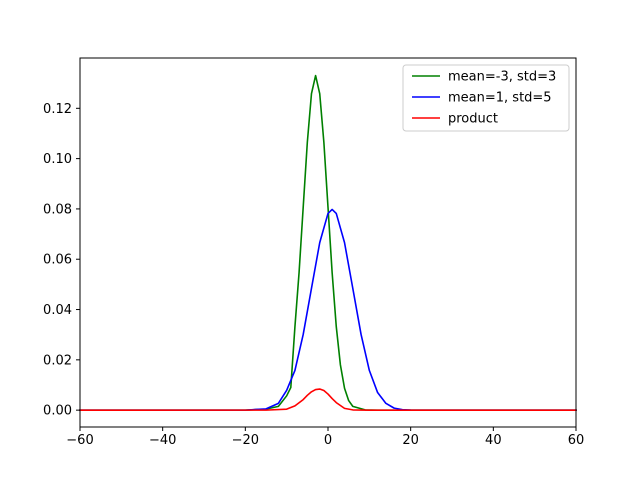 This screenshot has height=480, width=640. What do you see at coordinates (500, 98) in the screenshot?
I see `legend-label-2: mean=1, std=5` at bounding box center [500, 98].